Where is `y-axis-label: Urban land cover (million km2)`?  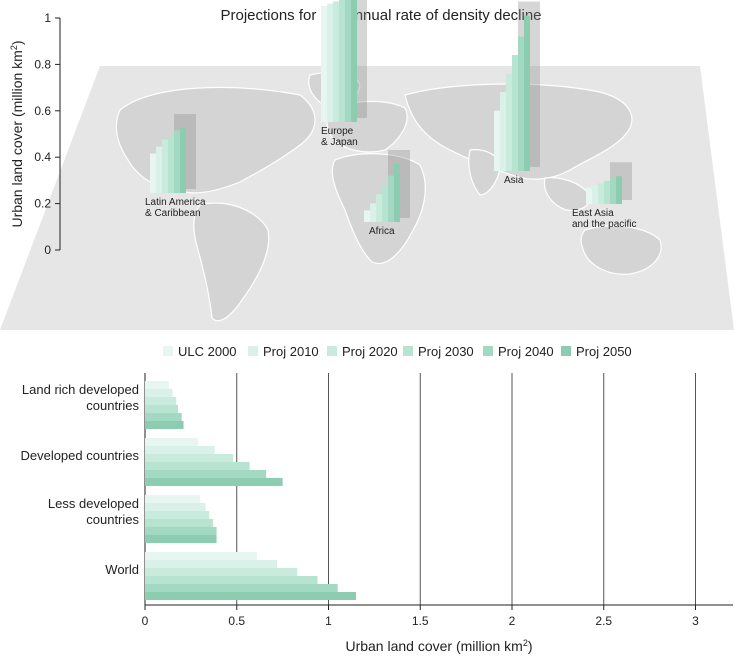 y-axis-label: Urban land cover (million km2) is located at coordinates (17, 133).